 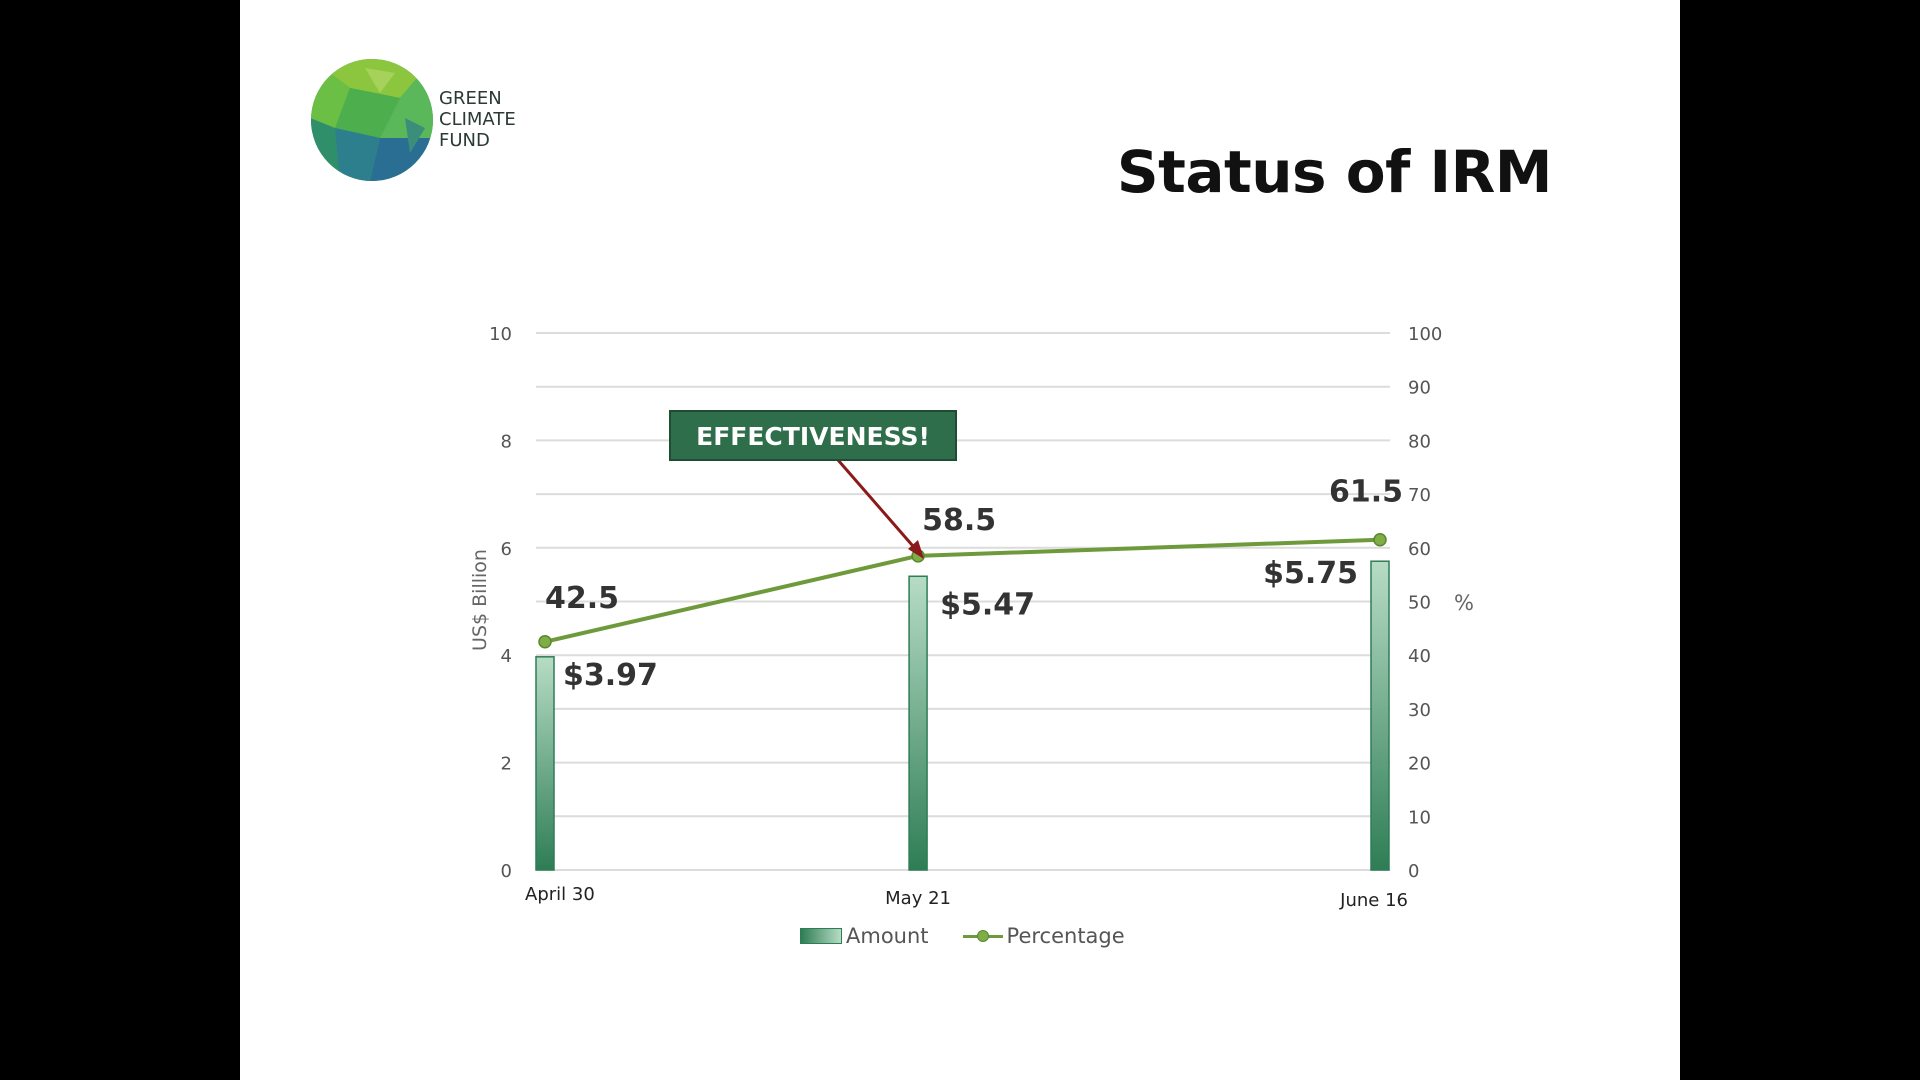 I want to click on logo-line: GREEN, so click(x=470, y=98).